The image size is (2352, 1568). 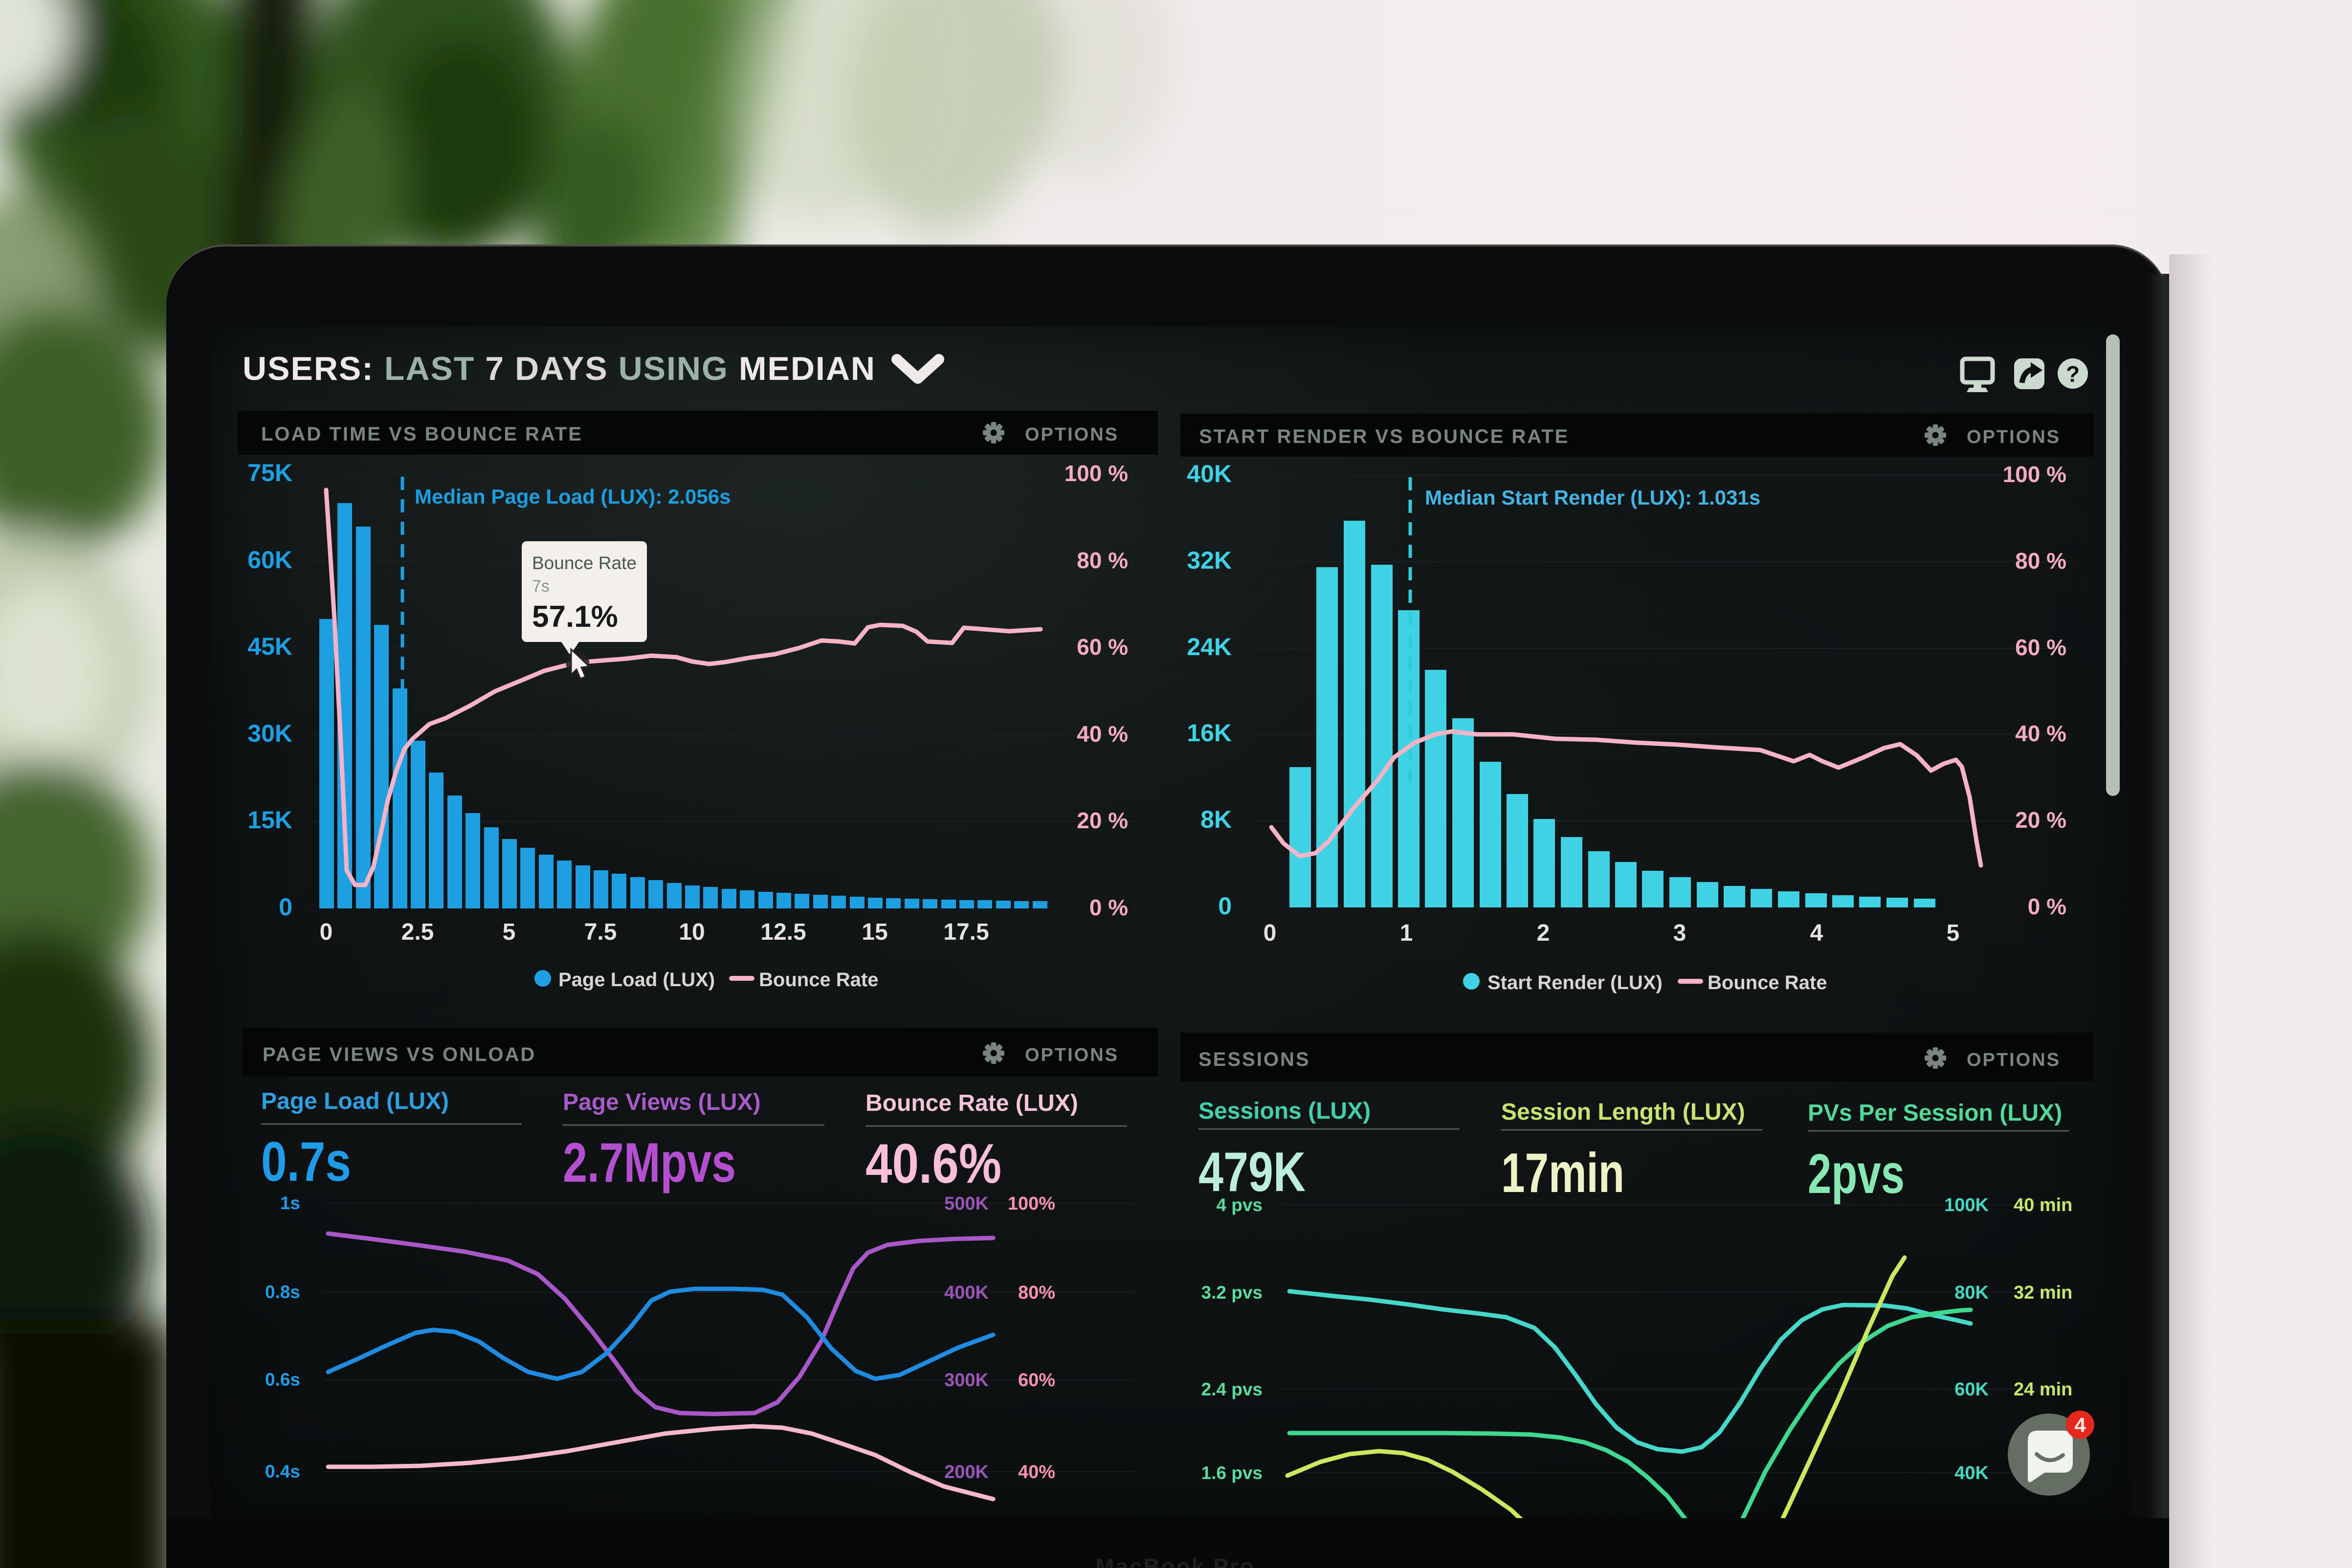 What do you see at coordinates (560, 368) in the screenshot?
I see `svg-text:USERS: LAST 7 DAYS USING MEDIA: USERS: LAST 7 DAYS USING MEDIAN` at bounding box center [560, 368].